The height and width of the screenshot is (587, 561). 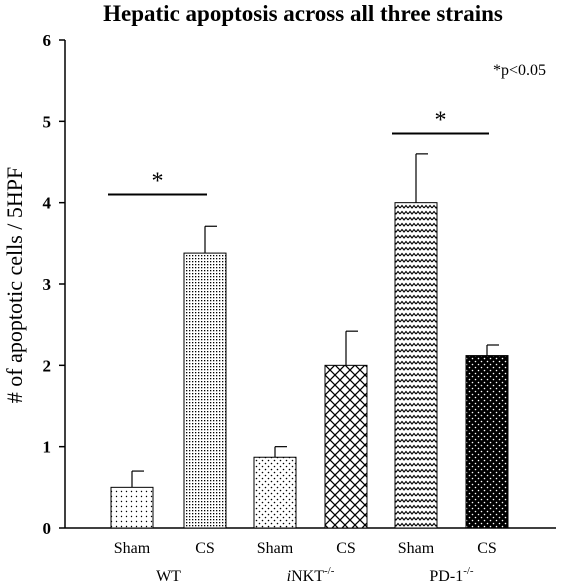 What do you see at coordinates (47, 40) in the screenshot?
I see `y-tick-label: 6` at bounding box center [47, 40].